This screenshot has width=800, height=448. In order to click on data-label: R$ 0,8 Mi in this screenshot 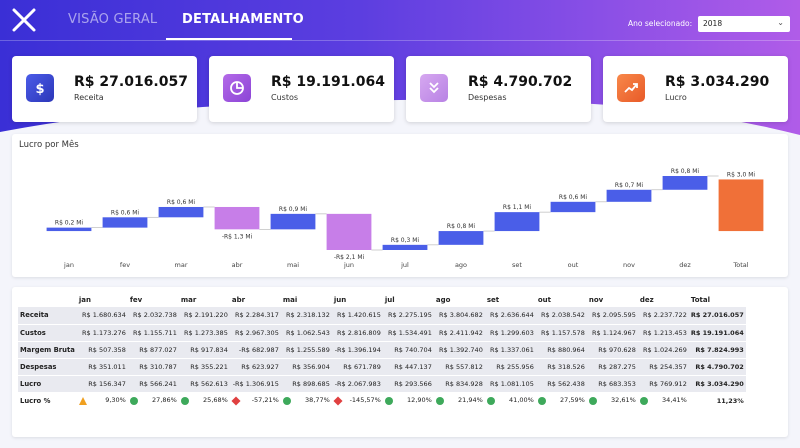, I will do `click(685, 171)`.